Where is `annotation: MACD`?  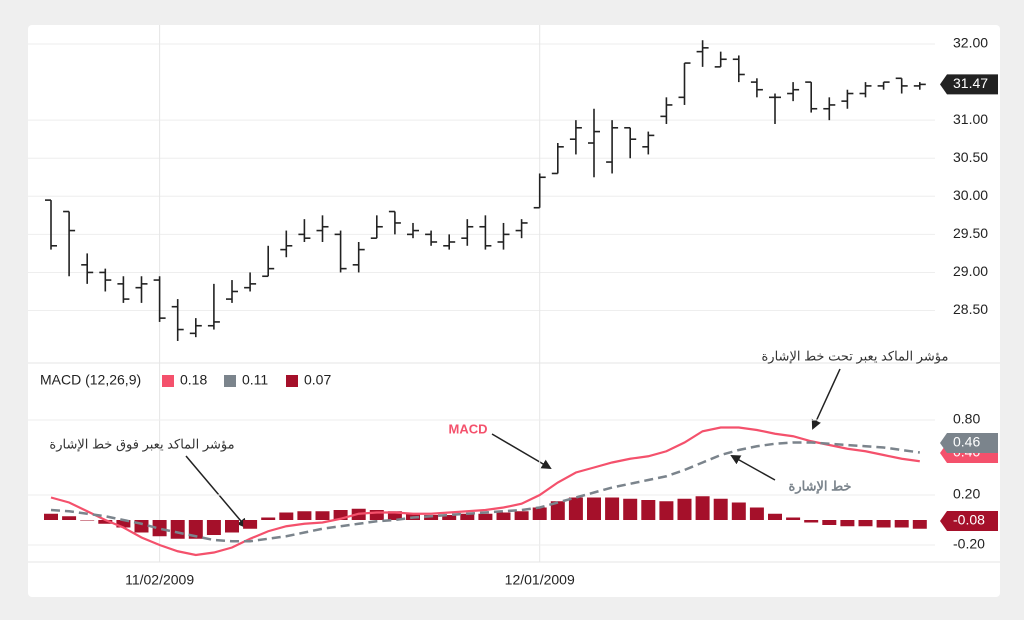
annotation: MACD is located at coordinates (468, 428).